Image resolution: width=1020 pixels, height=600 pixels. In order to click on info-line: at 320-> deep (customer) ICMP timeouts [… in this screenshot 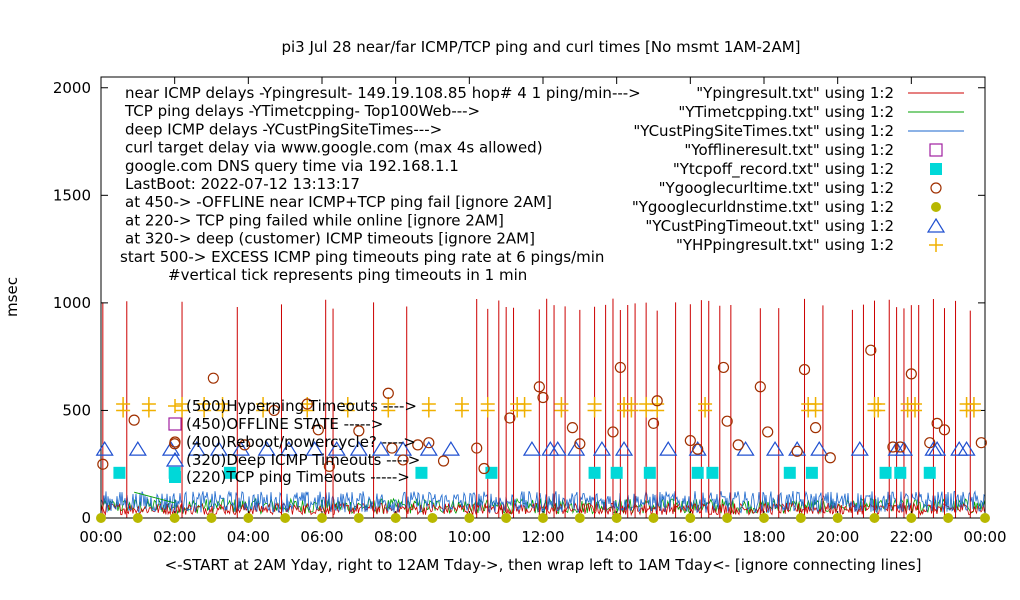, I will do `click(330, 239)`.